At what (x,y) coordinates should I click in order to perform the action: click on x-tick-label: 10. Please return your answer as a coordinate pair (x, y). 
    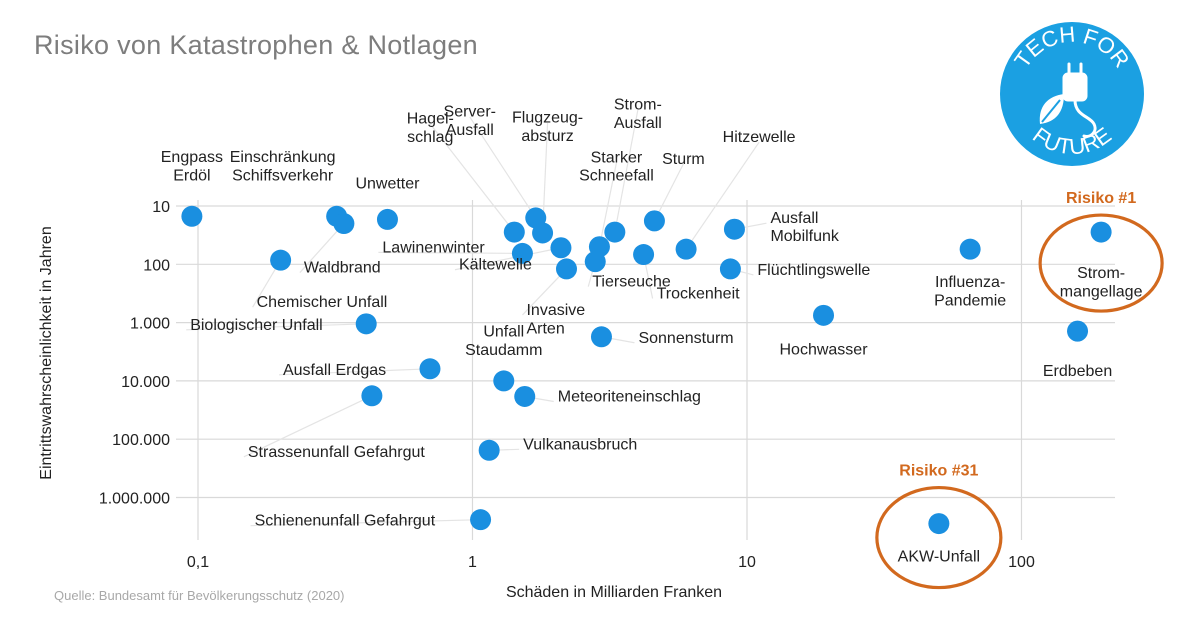
    Looking at the image, I should click on (747, 562).